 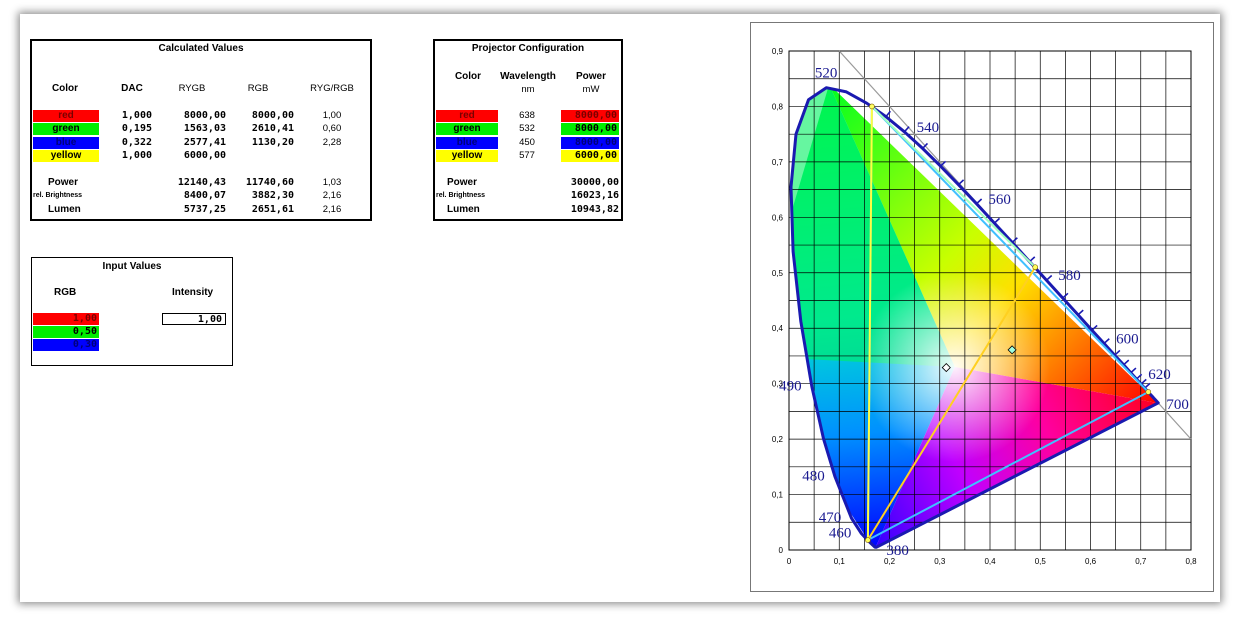 What do you see at coordinates (528, 89) in the screenshot?
I see `header-wavelength-unit: nm` at bounding box center [528, 89].